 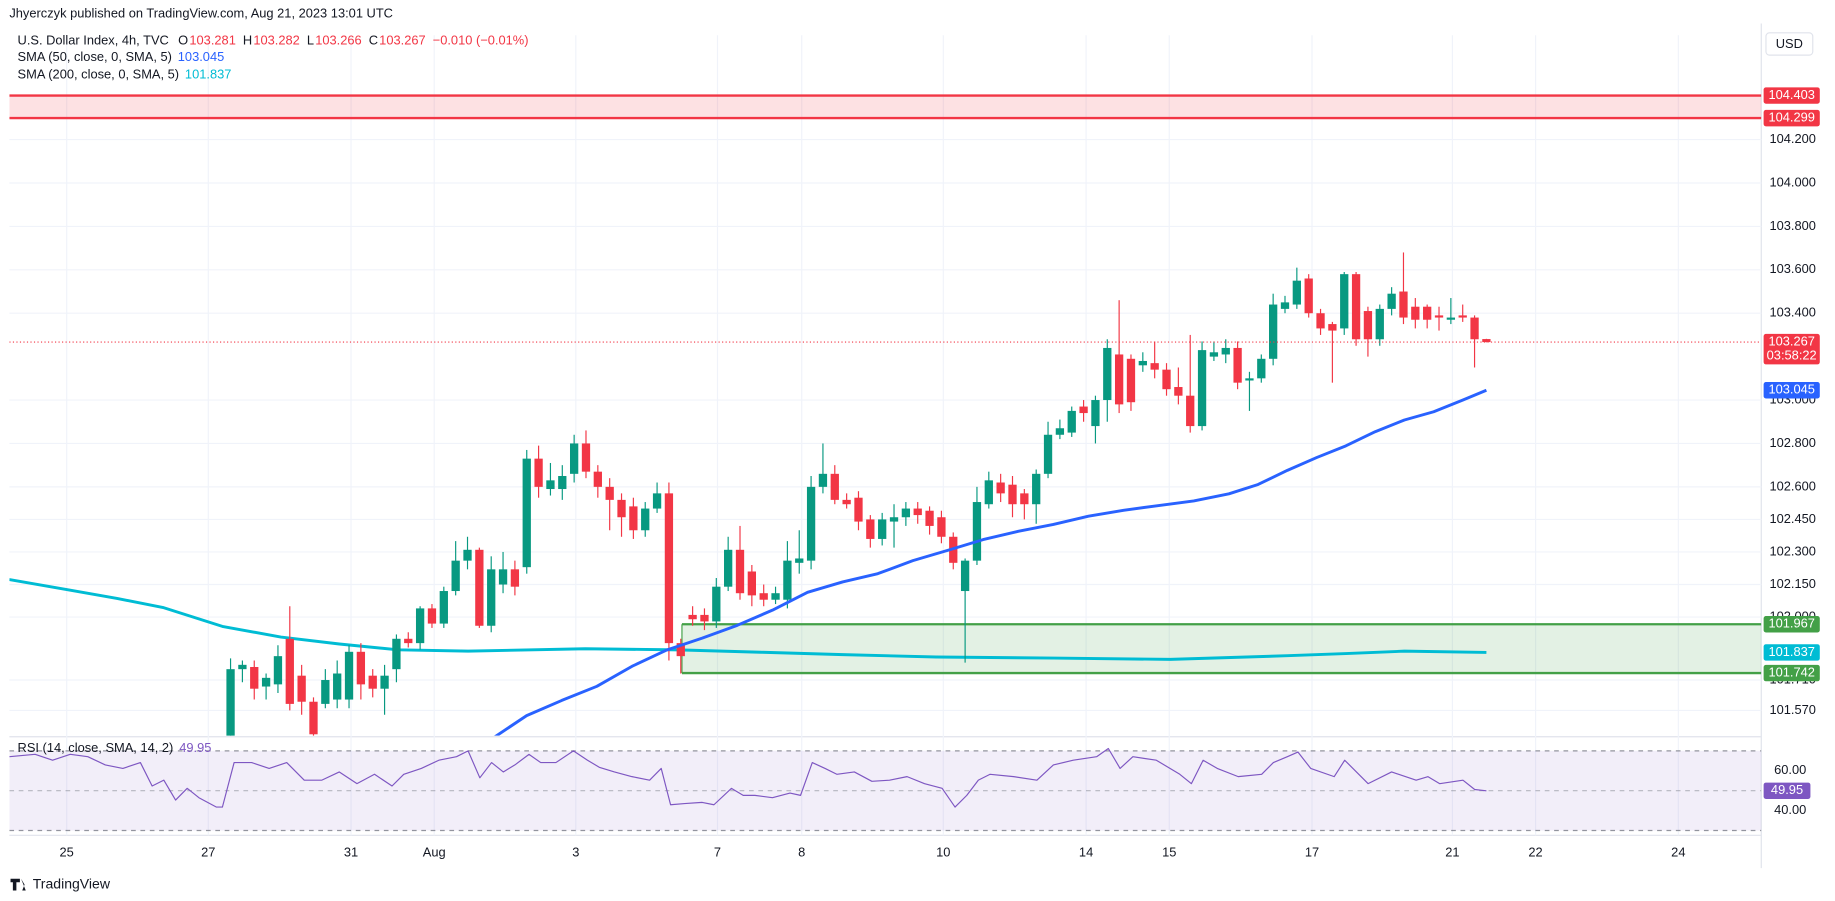 I want to click on ohlc-label: C, so click(x=373, y=39).